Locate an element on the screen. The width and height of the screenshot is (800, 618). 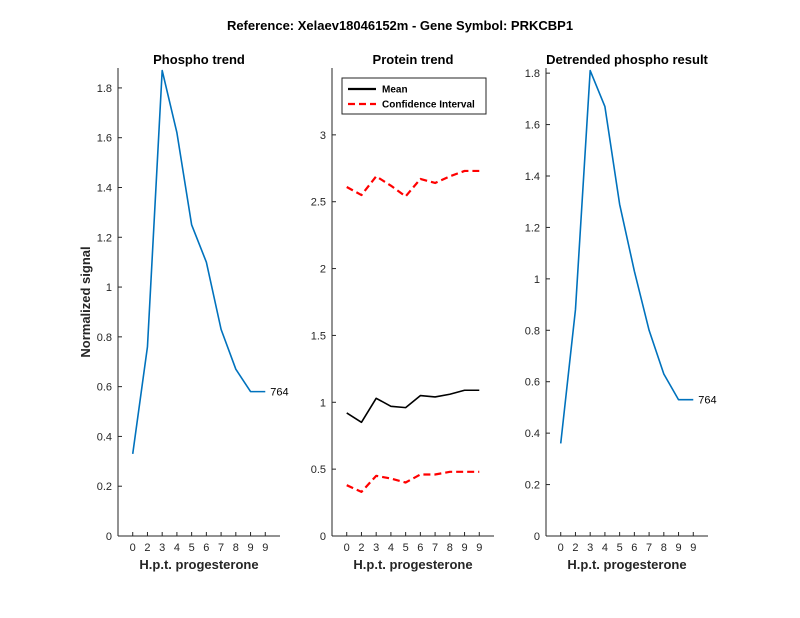
y-tick-label: 1.5 is located at coordinates (318, 336).